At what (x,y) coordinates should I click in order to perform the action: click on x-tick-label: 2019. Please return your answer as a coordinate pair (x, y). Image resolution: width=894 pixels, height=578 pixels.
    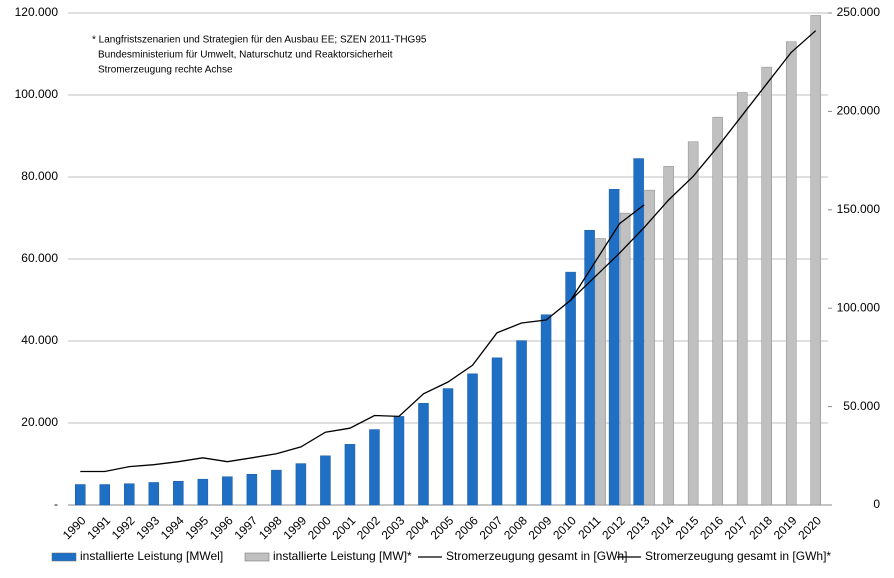
    Looking at the image, I should click on (785, 527).